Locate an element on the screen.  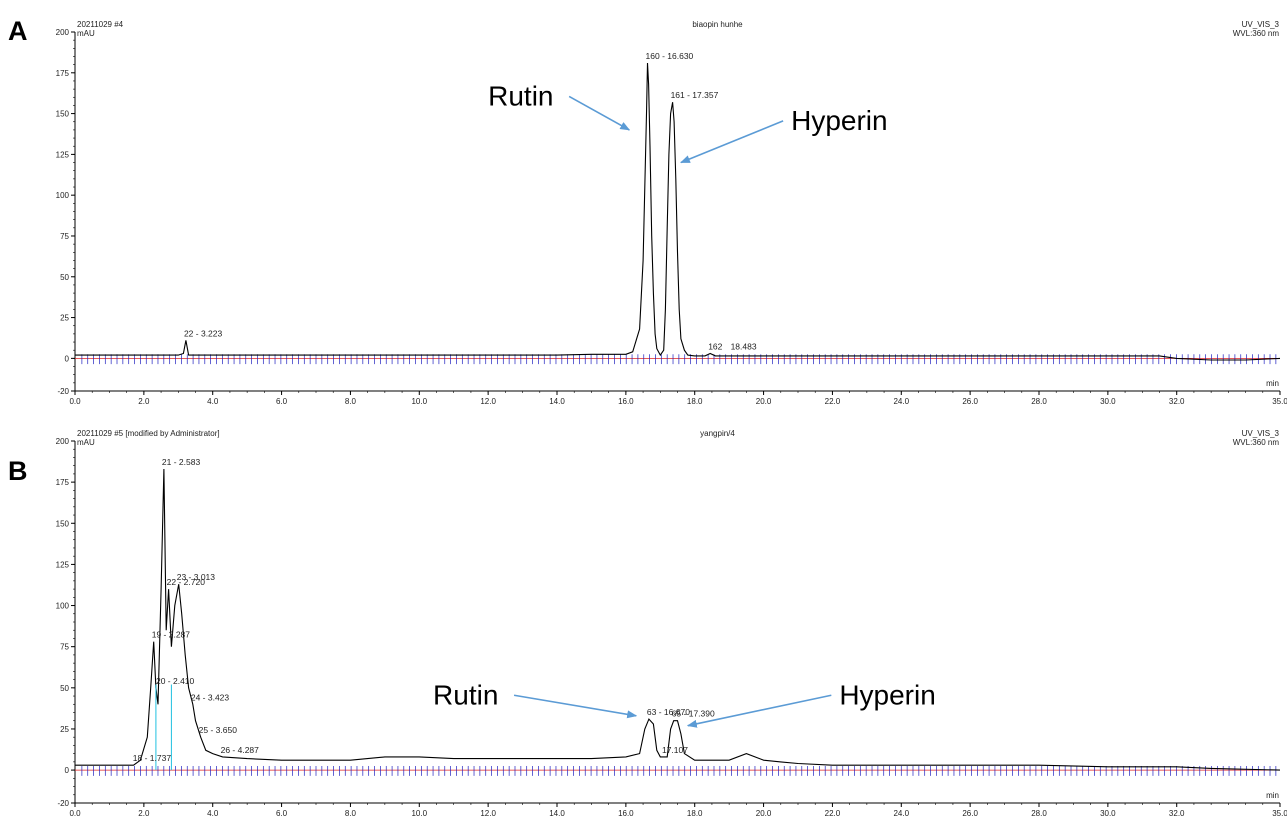
header-left: 20211029 #5 [modified by Administrator] is located at coordinates (148, 433).